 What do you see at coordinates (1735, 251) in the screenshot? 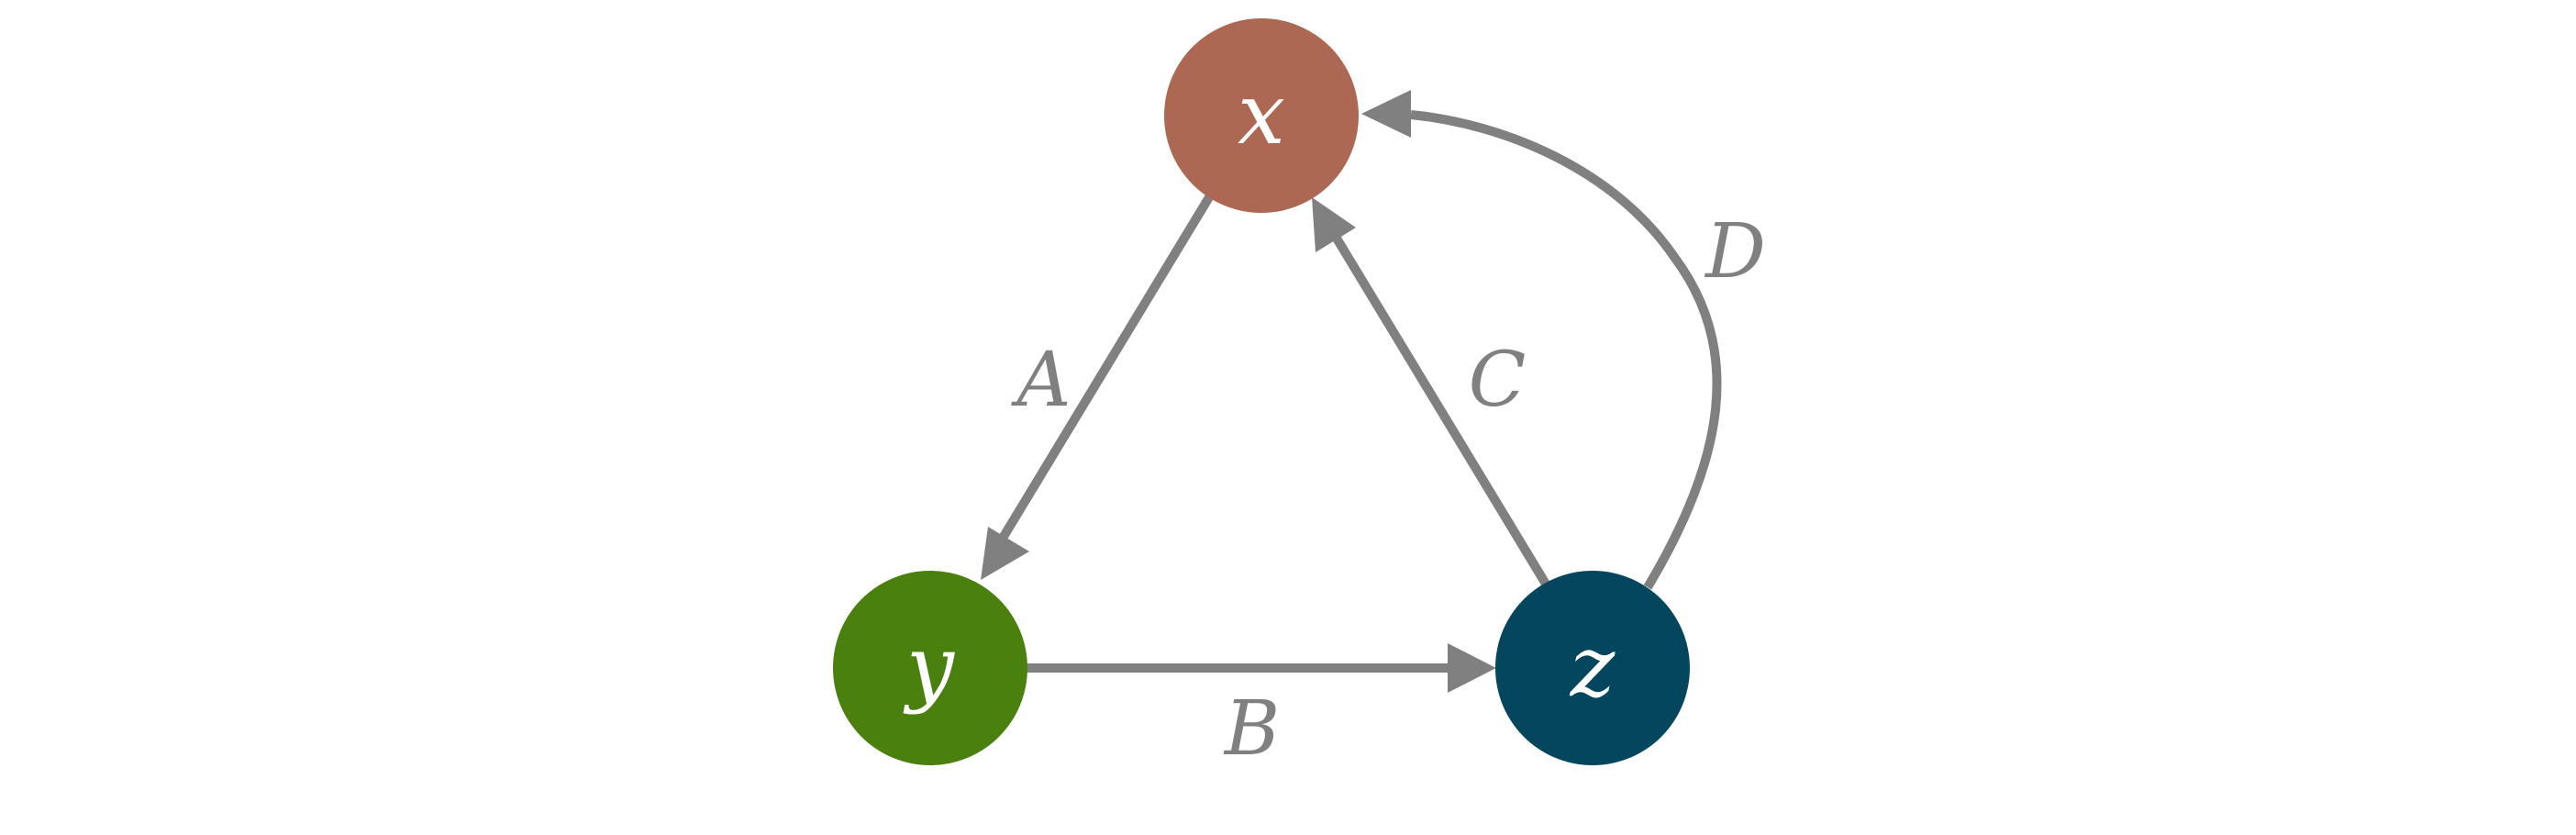
I see `edge-d-label: D` at bounding box center [1735, 251].